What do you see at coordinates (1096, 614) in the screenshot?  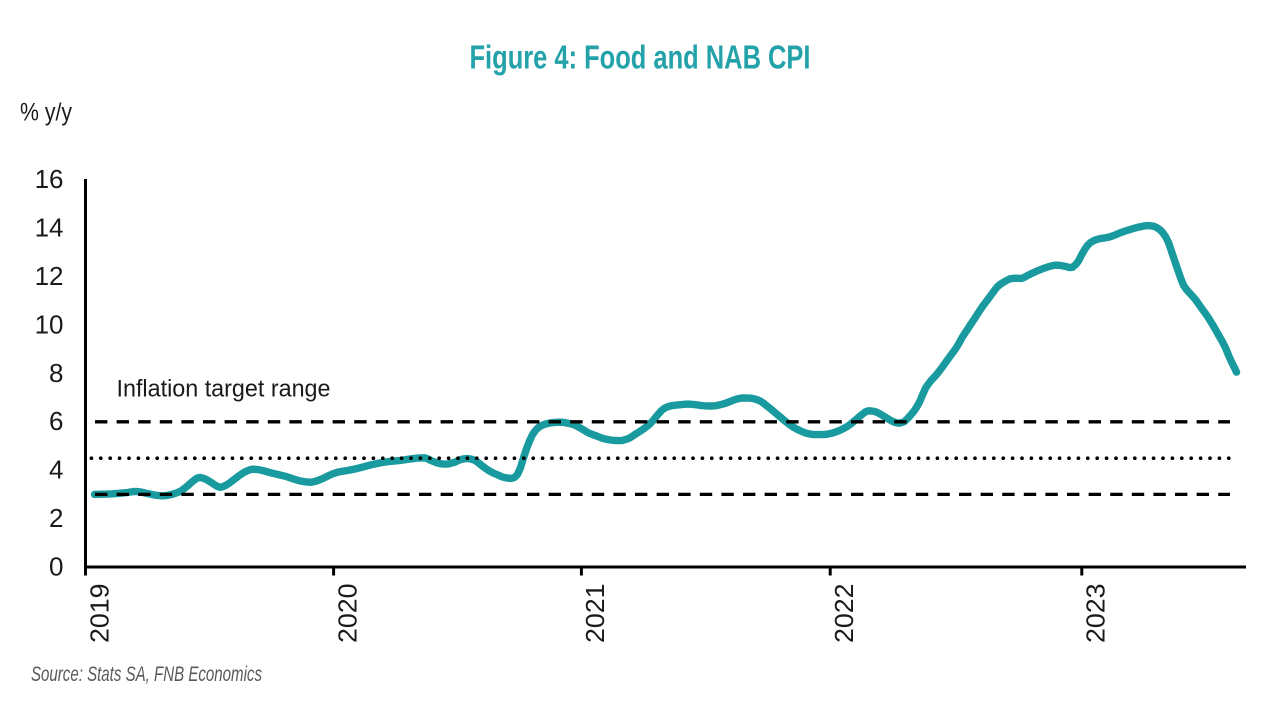 I see `svg-text: 2023` at bounding box center [1096, 614].